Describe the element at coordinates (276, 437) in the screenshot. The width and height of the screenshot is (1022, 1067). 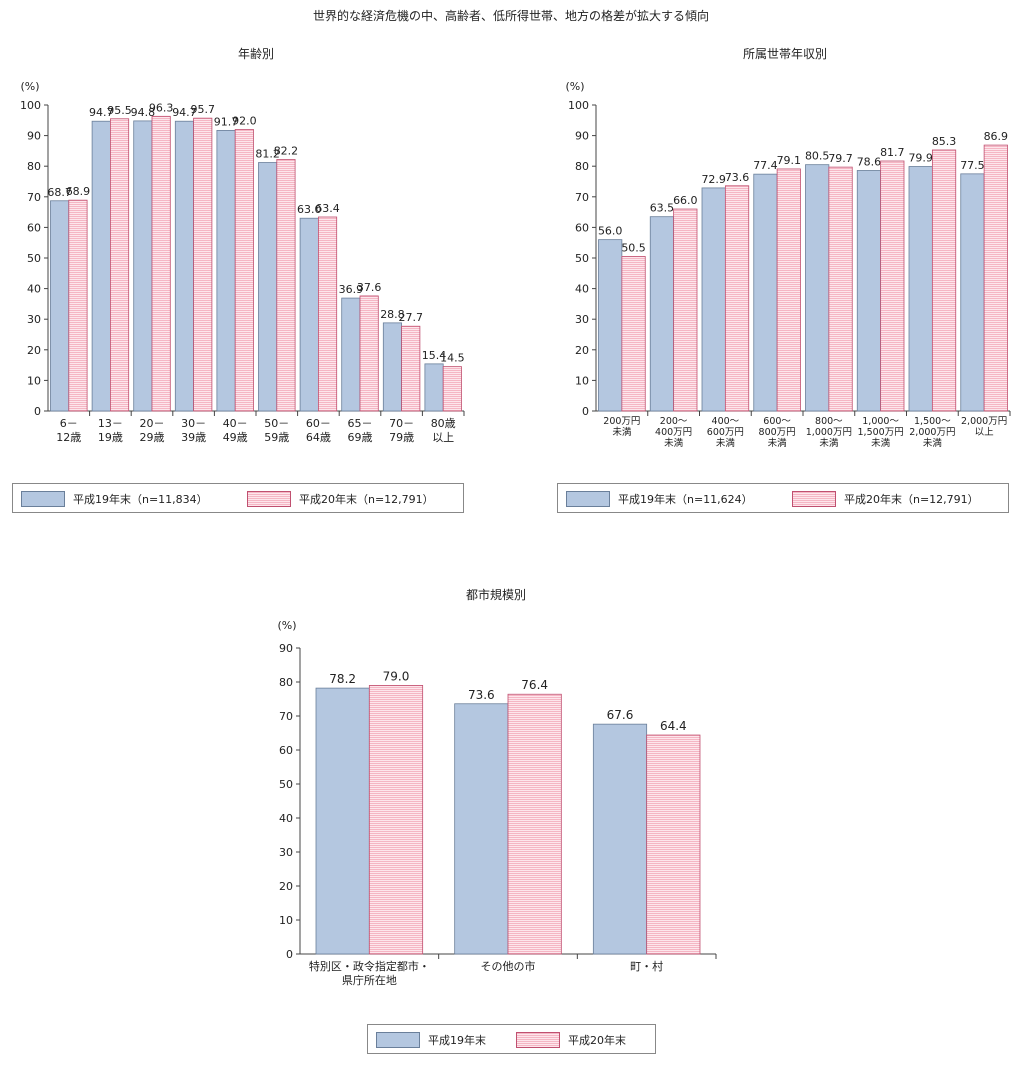
I see `x-category-label: 59歳` at that location.